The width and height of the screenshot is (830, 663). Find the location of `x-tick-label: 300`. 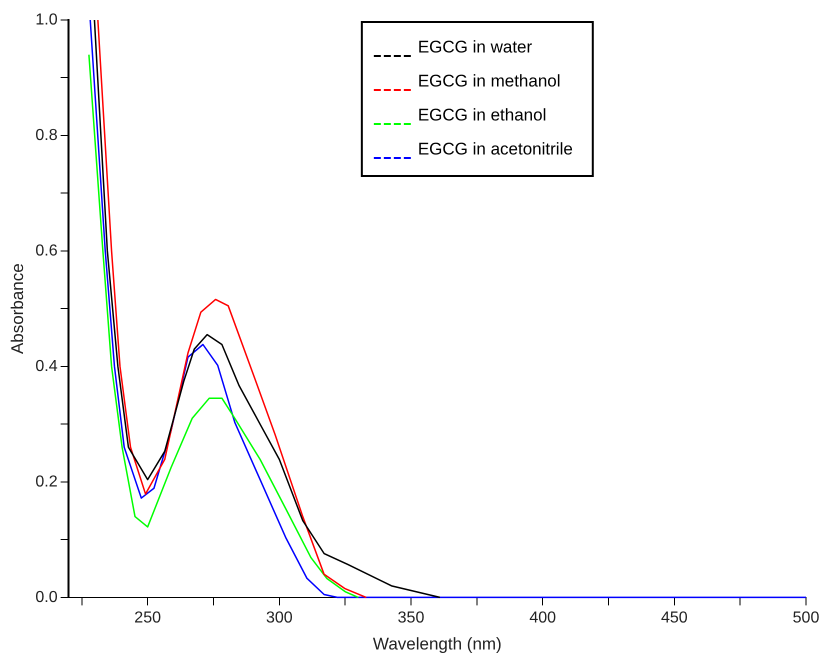

x-tick-label: 300 is located at coordinates (279, 617).